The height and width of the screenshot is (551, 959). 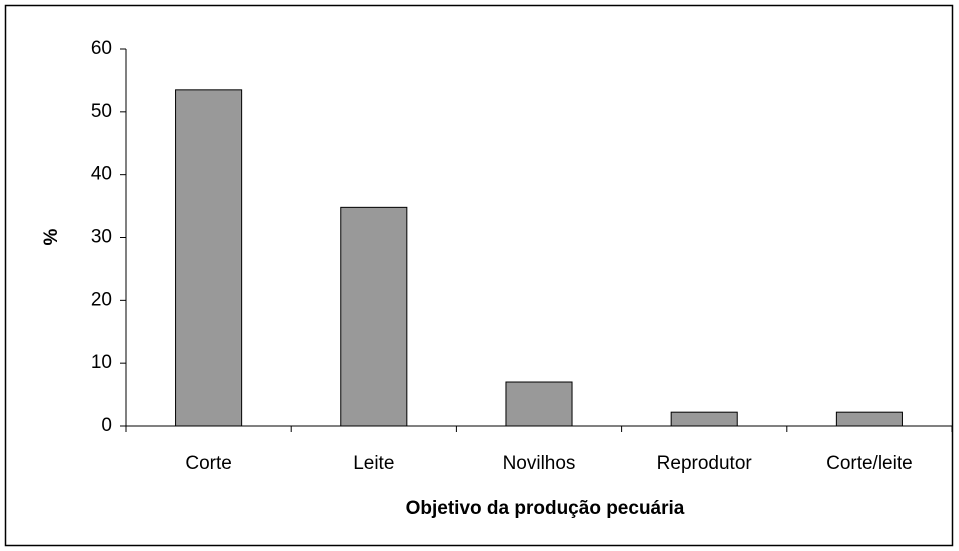 I want to click on y-axis-label: %, so click(x=51, y=236).